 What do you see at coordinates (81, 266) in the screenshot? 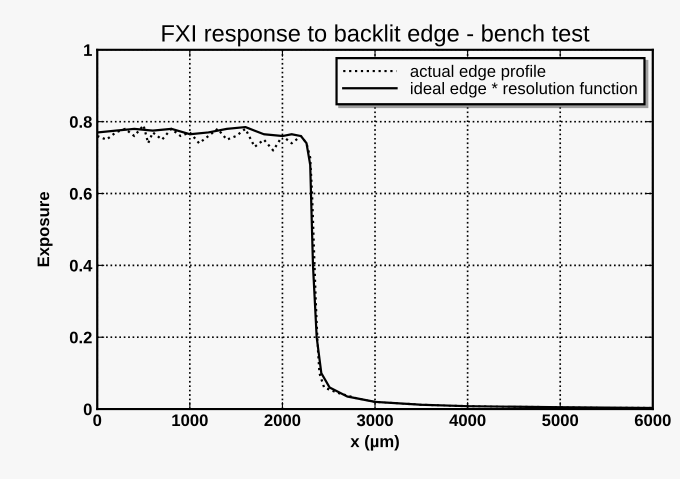
I see `y-tick-label: 0.4` at bounding box center [81, 266].